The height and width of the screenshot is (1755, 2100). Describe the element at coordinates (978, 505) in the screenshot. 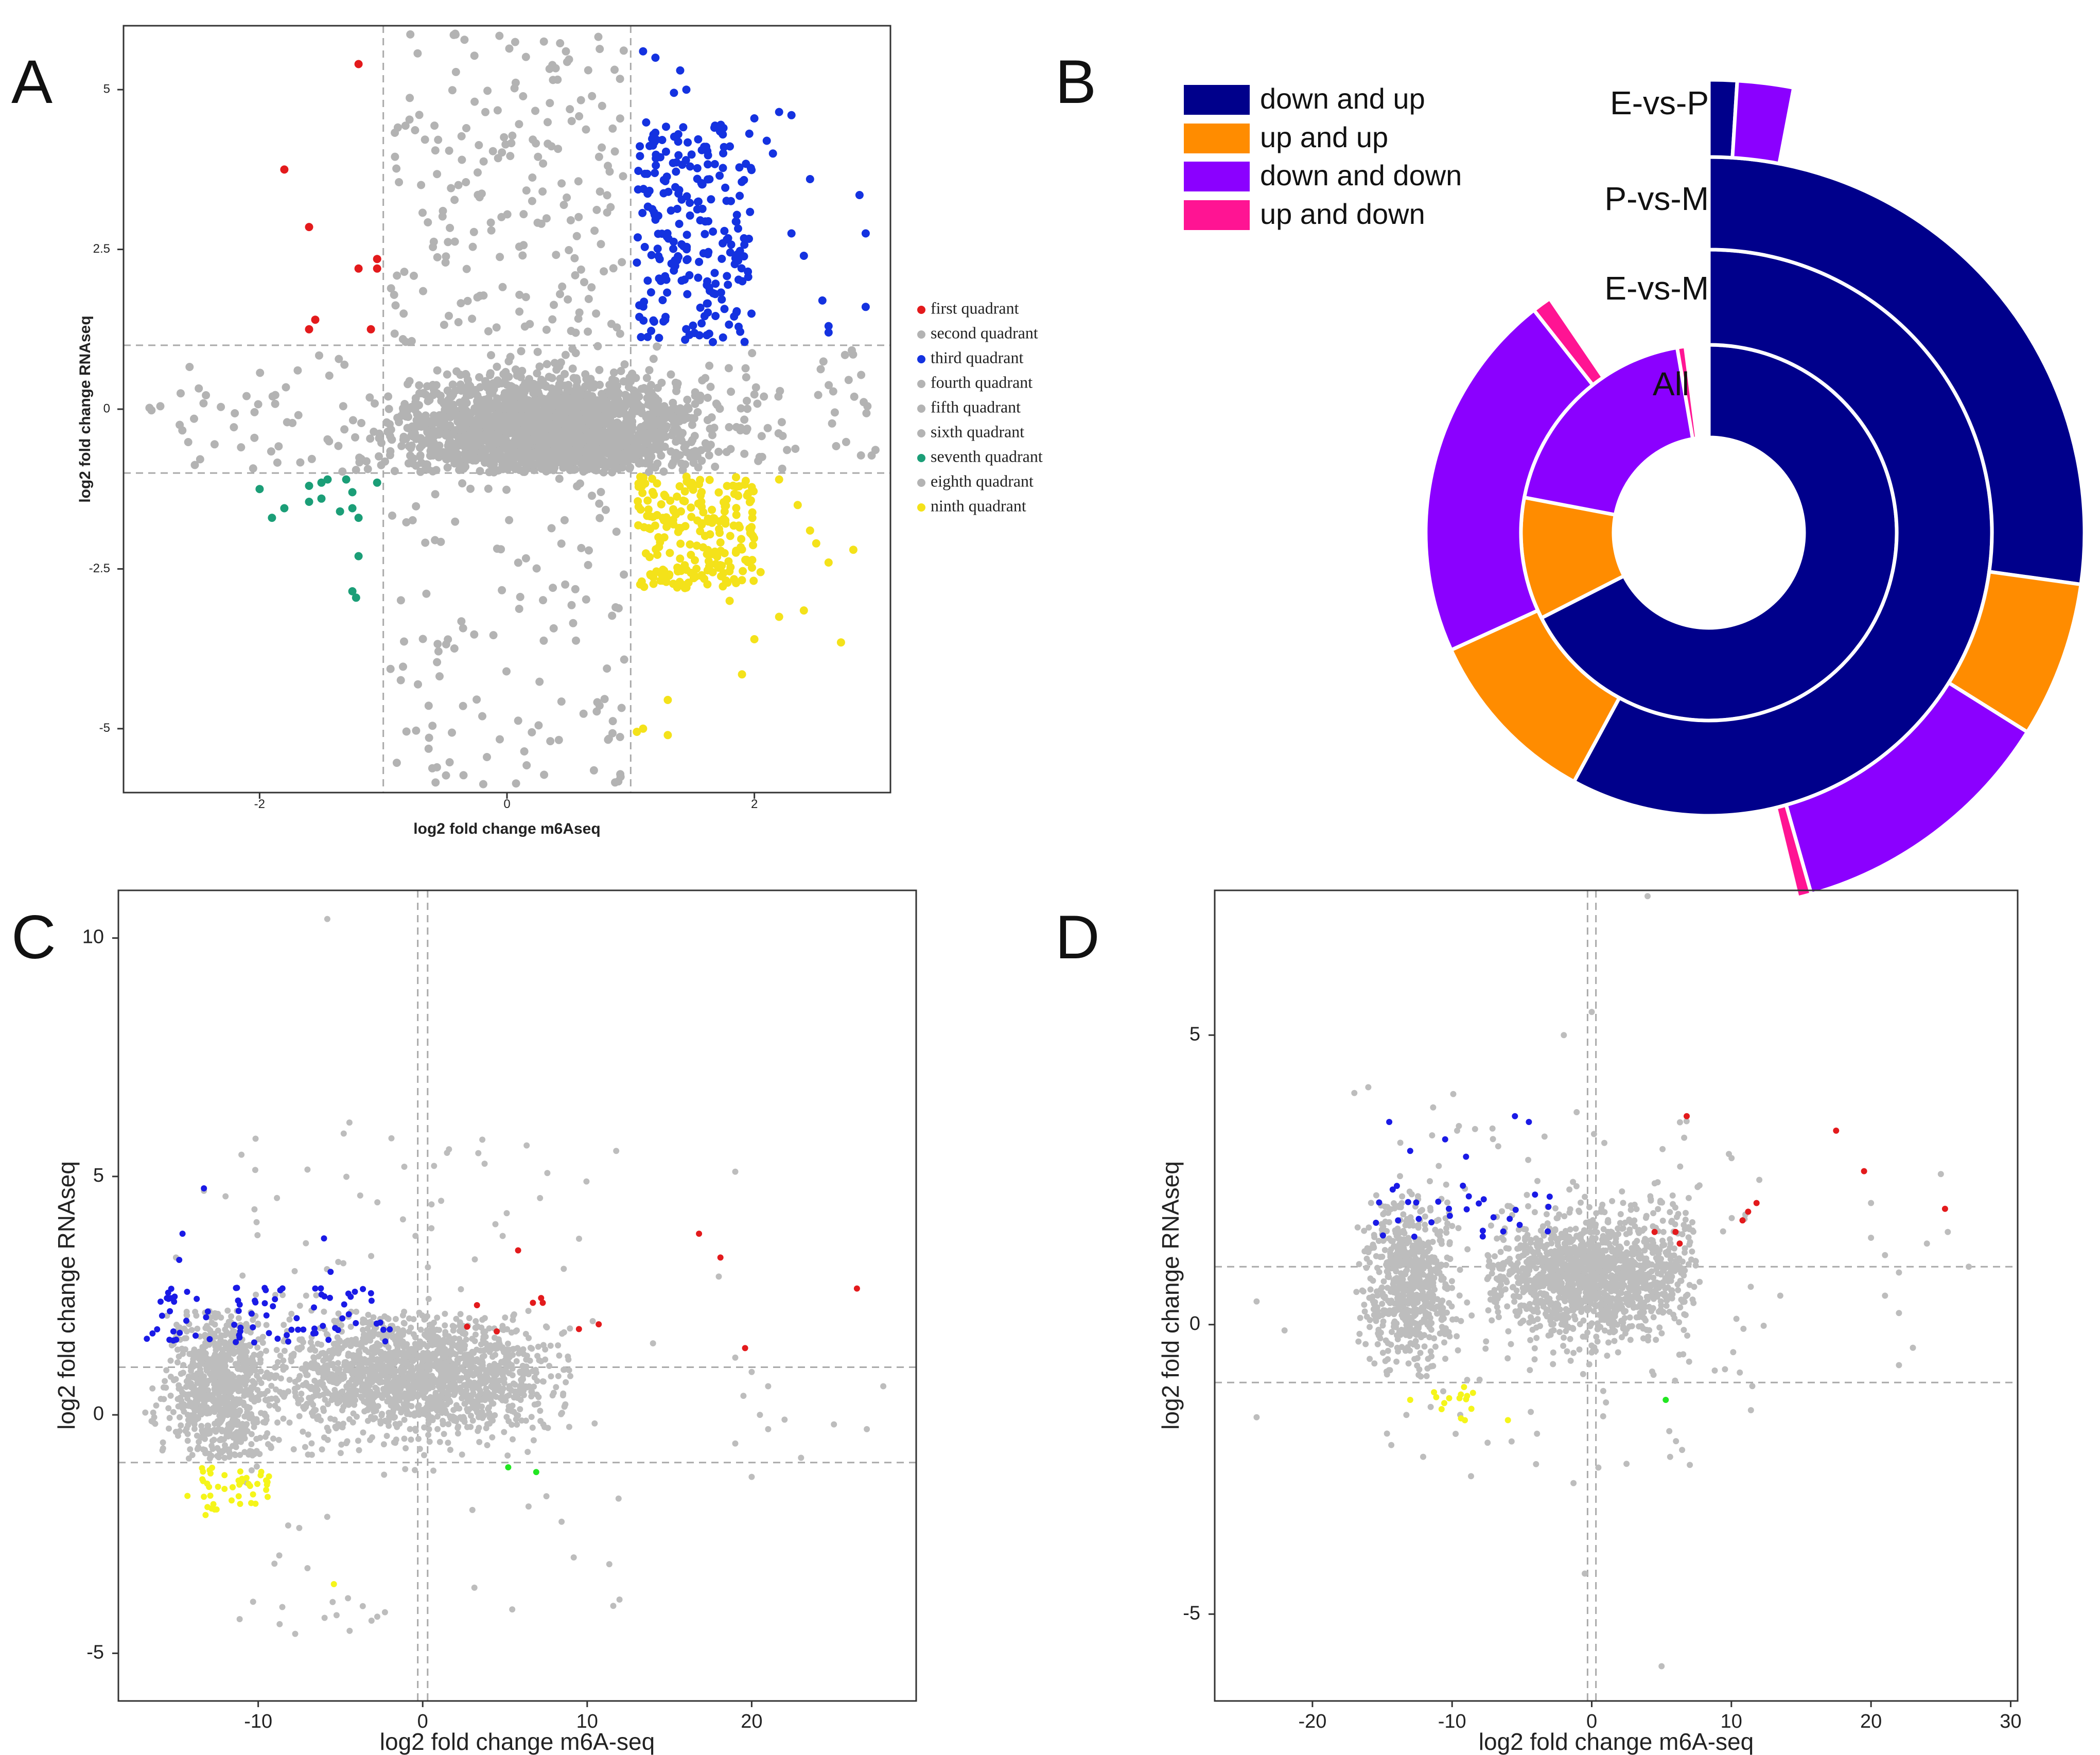

I see `legend-label: ninth quadrant` at that location.